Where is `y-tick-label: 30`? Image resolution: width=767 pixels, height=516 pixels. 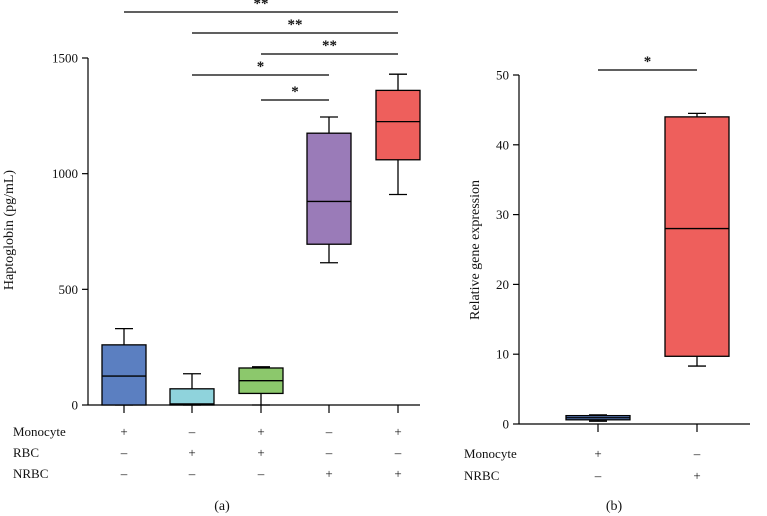
y-tick-label: 30 is located at coordinates (502, 214).